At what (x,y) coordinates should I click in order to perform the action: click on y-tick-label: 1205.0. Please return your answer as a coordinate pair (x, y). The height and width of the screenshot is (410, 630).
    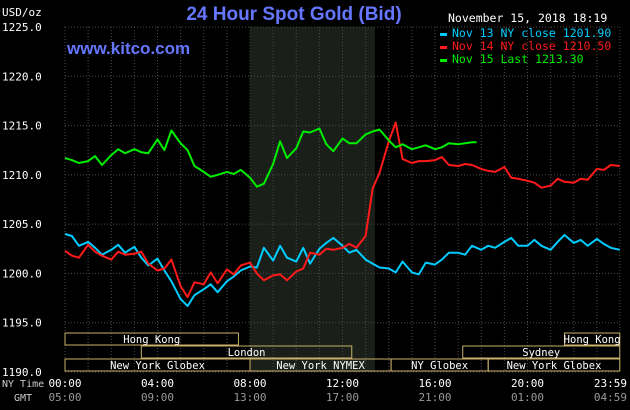
    Looking at the image, I should click on (22, 224).